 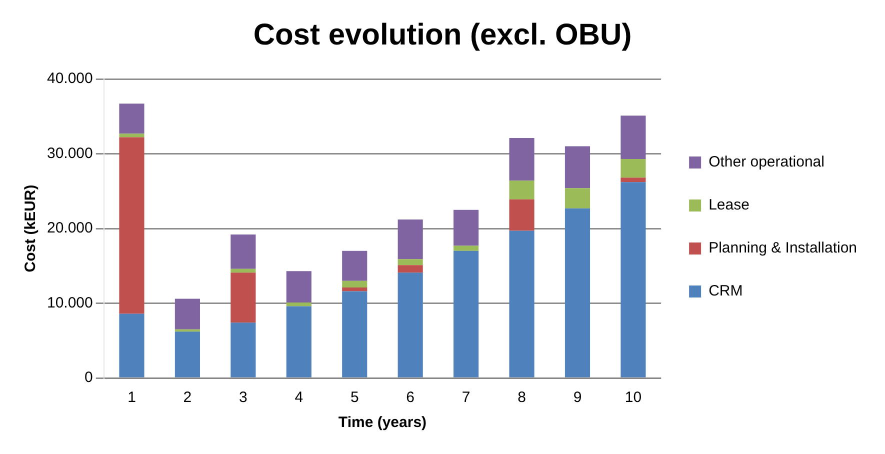 I want to click on chart-title: Cost evolution (excl. OBU), so click(x=442, y=35).